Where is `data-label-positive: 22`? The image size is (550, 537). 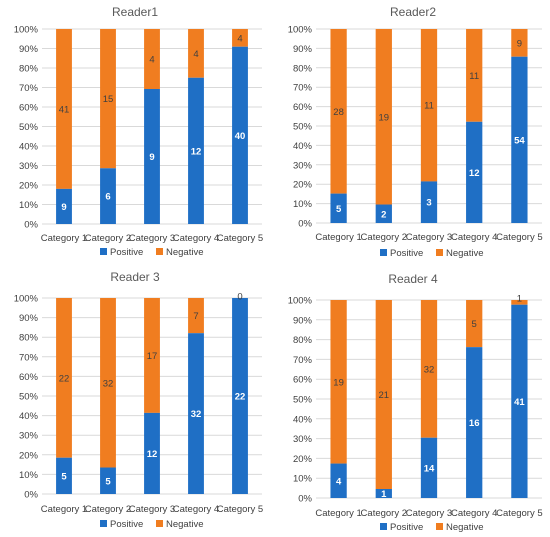
data-label-positive: 22 is located at coordinates (240, 397).